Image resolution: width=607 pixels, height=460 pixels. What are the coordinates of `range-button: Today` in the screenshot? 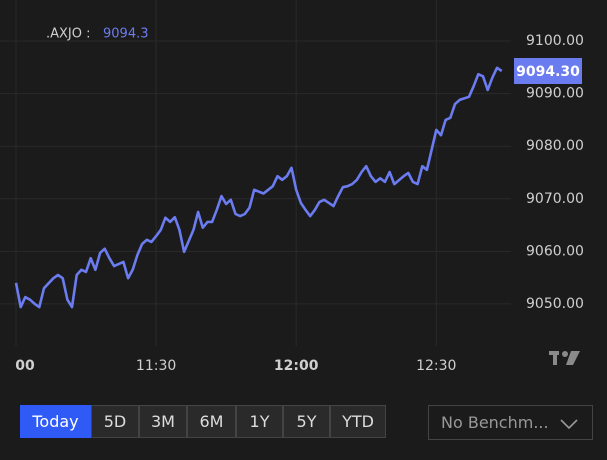 It's located at (55, 421).